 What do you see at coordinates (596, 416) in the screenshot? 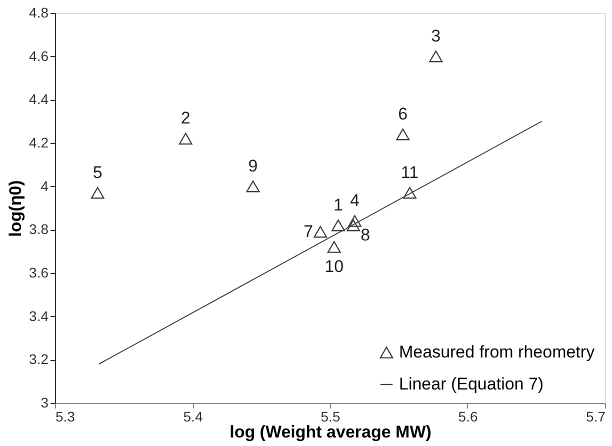
I see `x-tick-label: 5.7` at bounding box center [596, 416].